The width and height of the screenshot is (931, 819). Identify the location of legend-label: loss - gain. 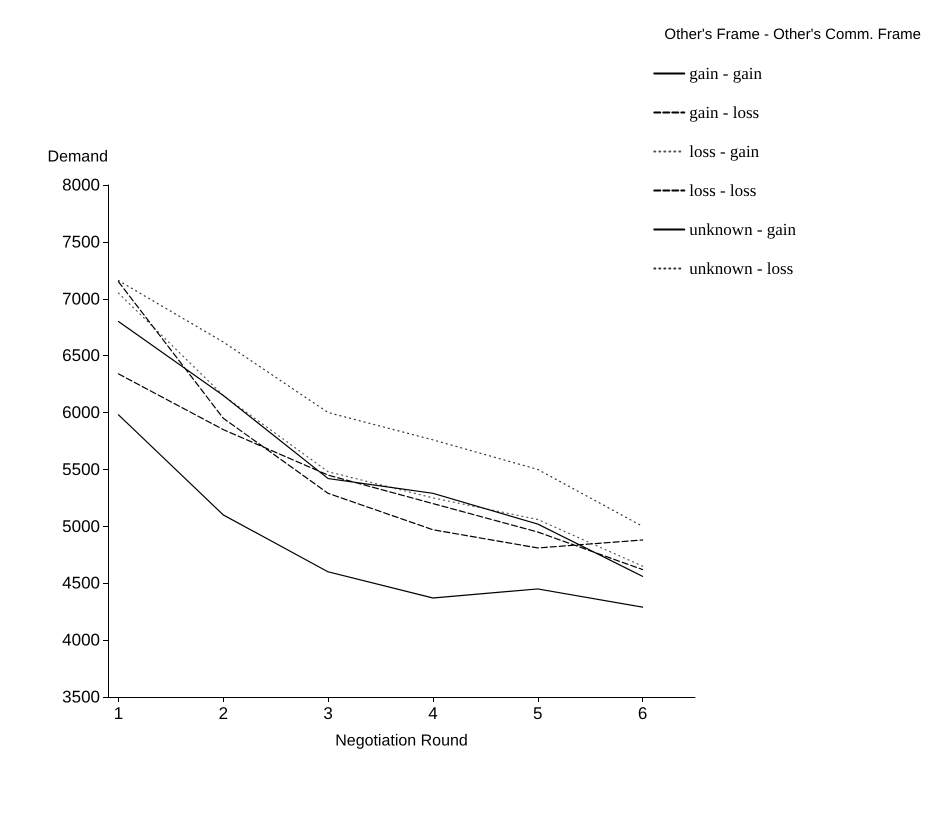
(724, 151).